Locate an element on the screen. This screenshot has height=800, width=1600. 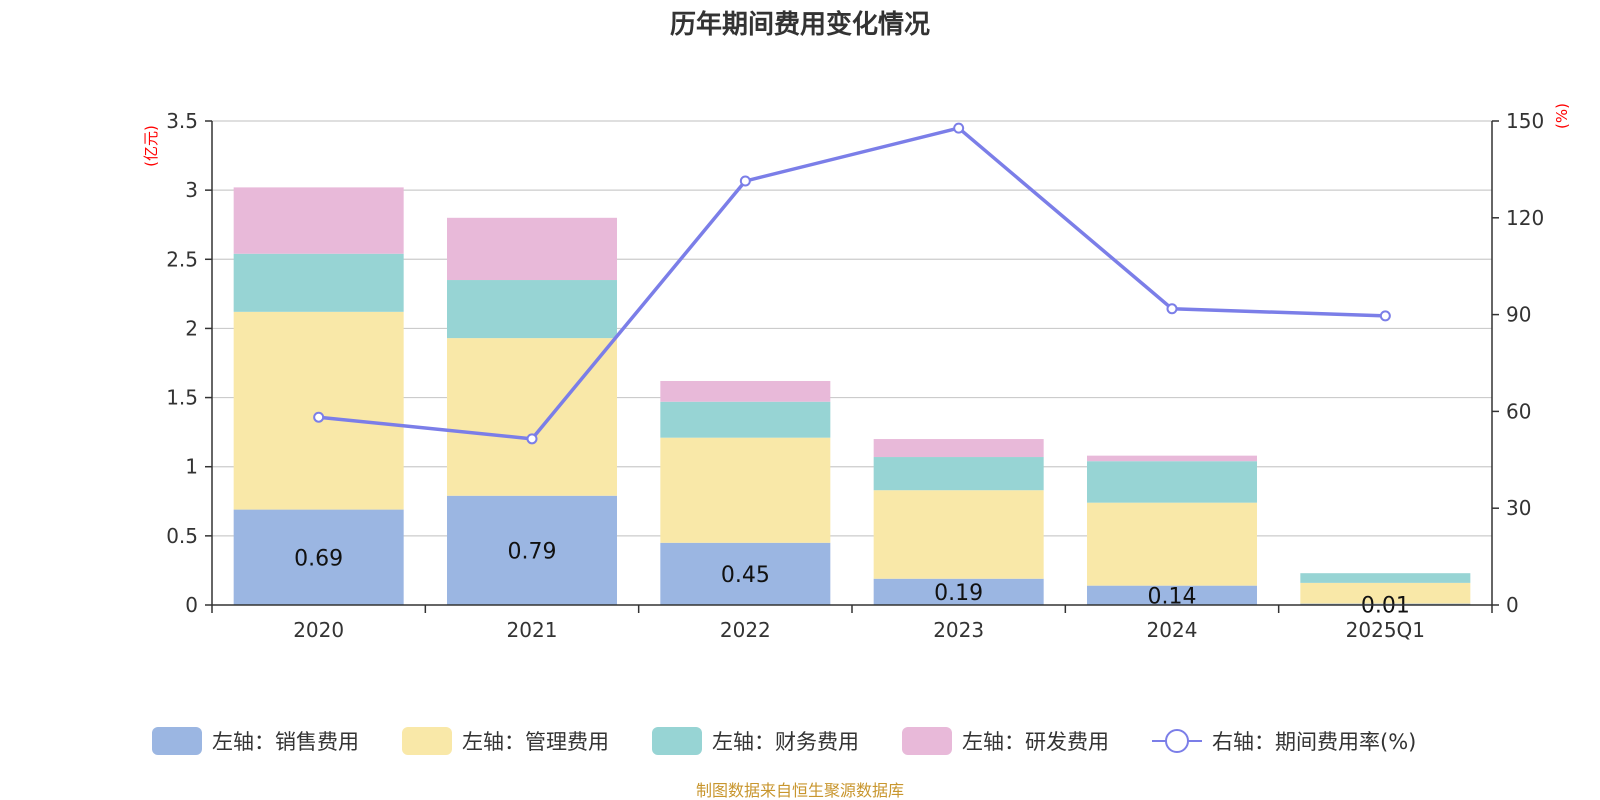
data-label: 0.19 is located at coordinates (958, 593).